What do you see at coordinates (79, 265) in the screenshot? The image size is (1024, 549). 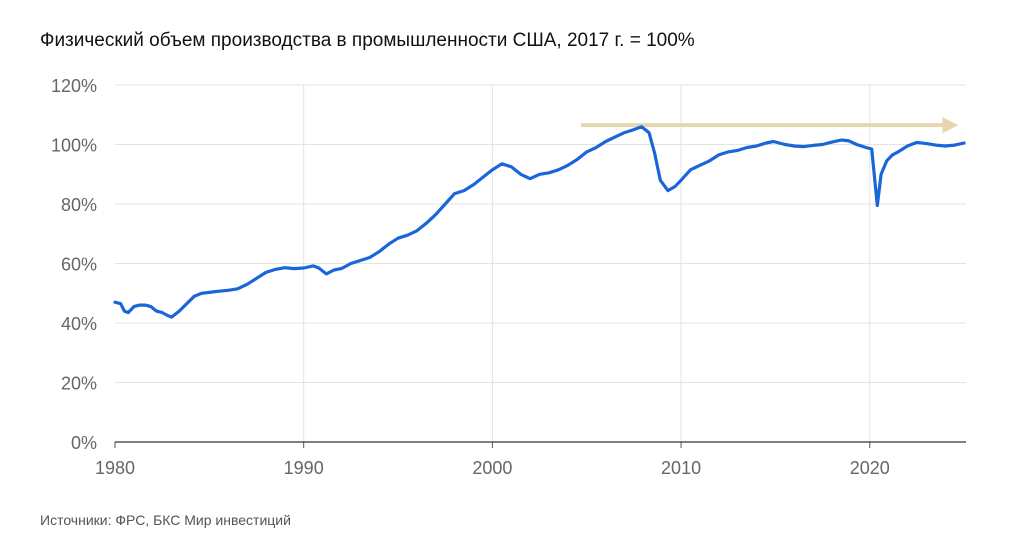 I see `y-tick-label: 60%` at bounding box center [79, 265].